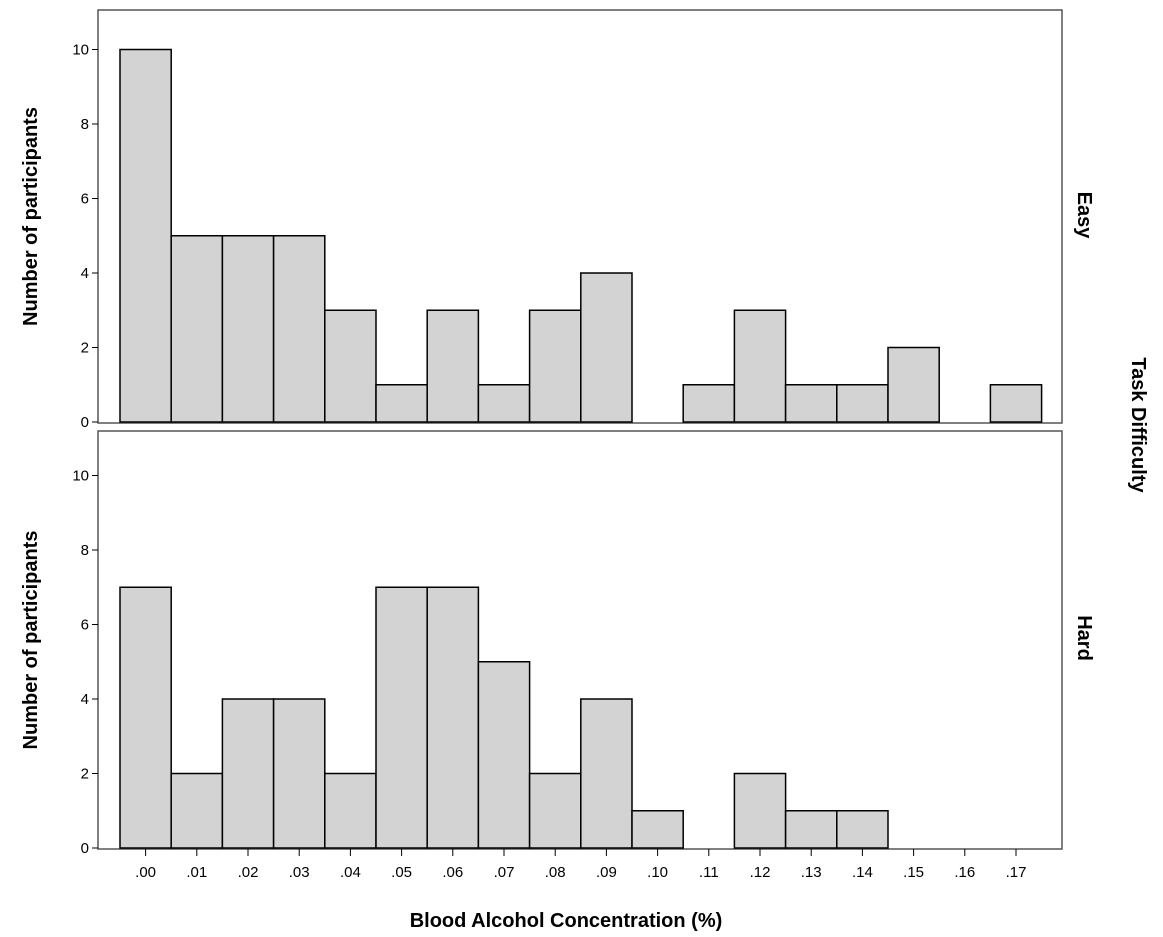 The image size is (1163, 937). Describe the element at coordinates (964, 872) in the screenshot. I see `x-tick-label: .16` at that location.